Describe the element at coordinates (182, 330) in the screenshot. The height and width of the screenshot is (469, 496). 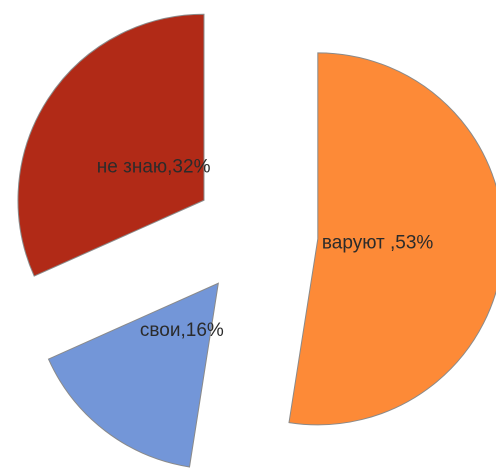
I see `data-label: свои,16%` at that location.